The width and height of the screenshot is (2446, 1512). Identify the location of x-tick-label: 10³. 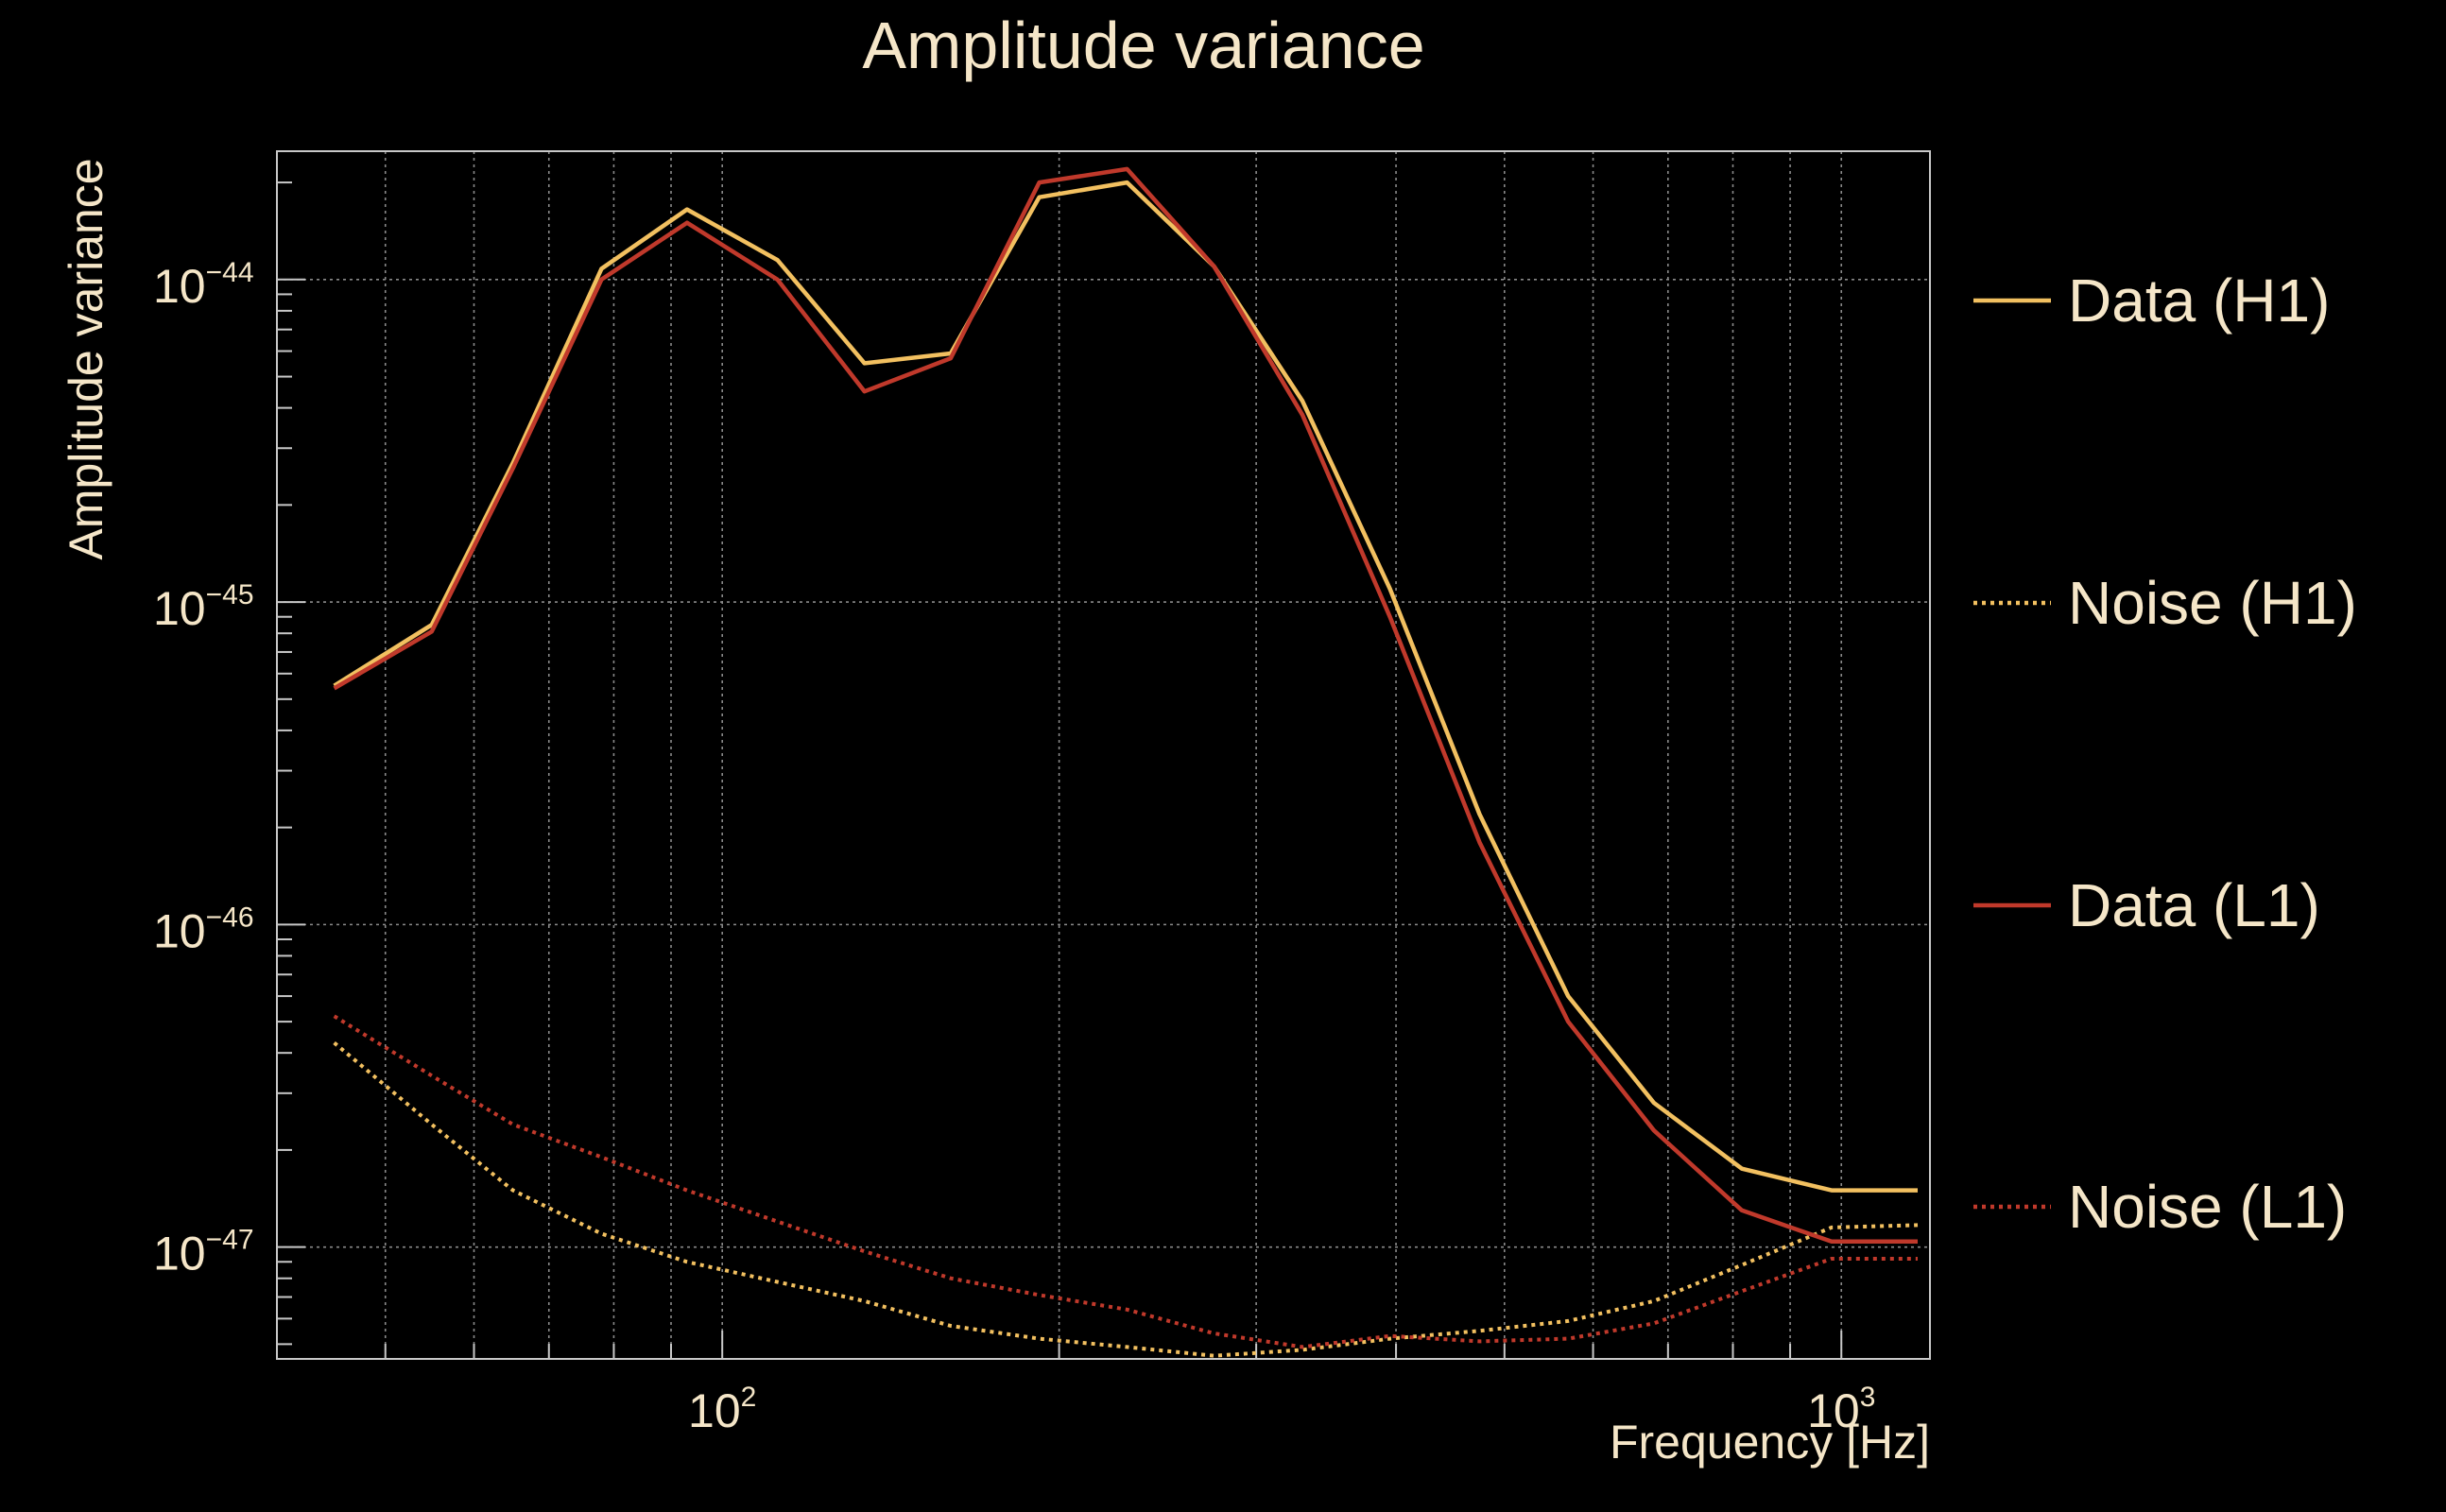
(1841, 1409).